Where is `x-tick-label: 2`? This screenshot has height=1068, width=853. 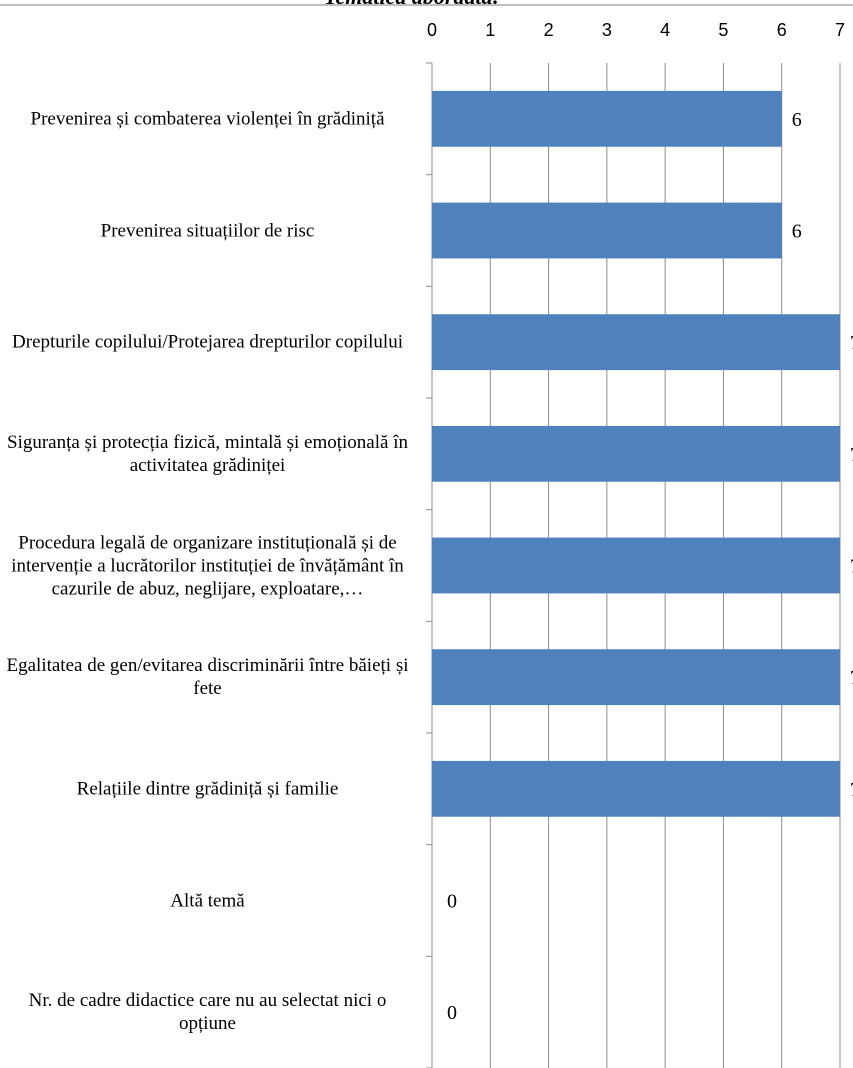 x-tick-label: 2 is located at coordinates (549, 30).